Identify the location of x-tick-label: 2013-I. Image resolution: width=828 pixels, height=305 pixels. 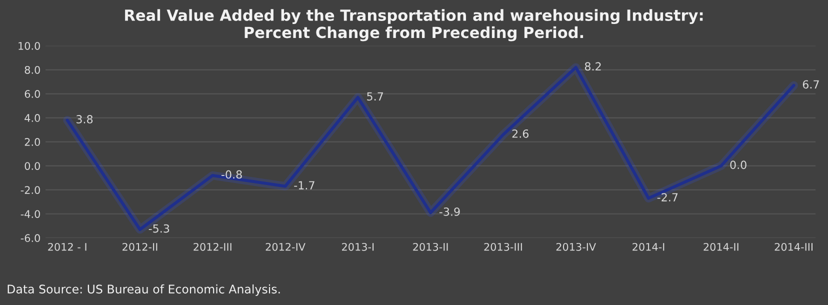
(358, 246).